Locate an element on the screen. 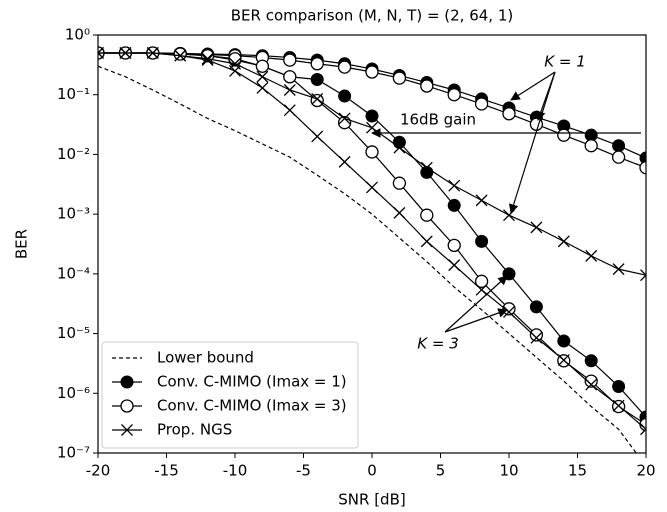 The image size is (667, 512). x-tick-label: -20 is located at coordinates (98, 471).